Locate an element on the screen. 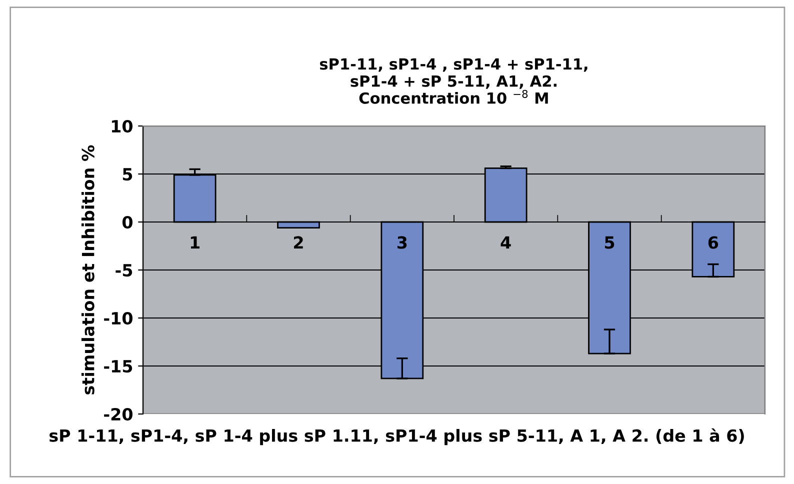 This screenshot has height=484, width=794. x-tick-label: 5 is located at coordinates (609, 242).